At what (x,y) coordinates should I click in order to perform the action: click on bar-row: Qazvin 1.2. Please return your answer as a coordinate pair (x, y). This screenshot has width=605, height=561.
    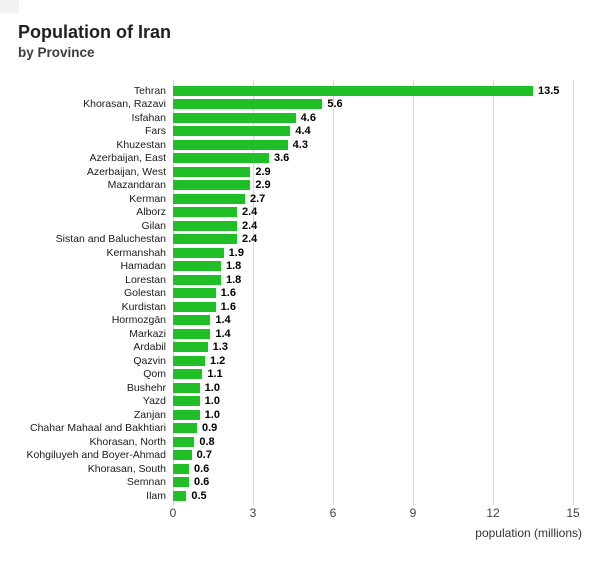
    Looking at the image, I should click on (302, 361).